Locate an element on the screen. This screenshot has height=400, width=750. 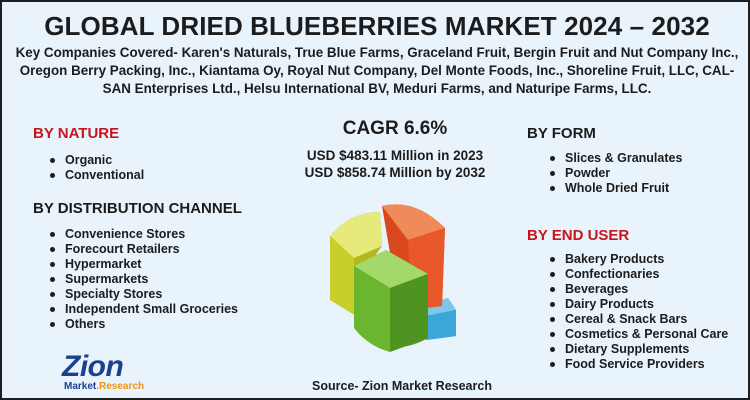
logo-sub-market: Market is located at coordinates (80, 386).